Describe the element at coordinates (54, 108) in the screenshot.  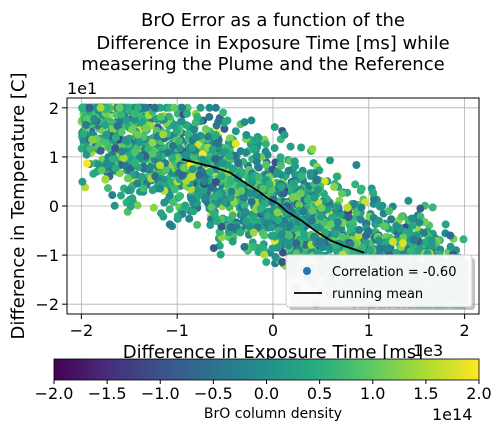
I see `y-tick-label: 2` at that location.